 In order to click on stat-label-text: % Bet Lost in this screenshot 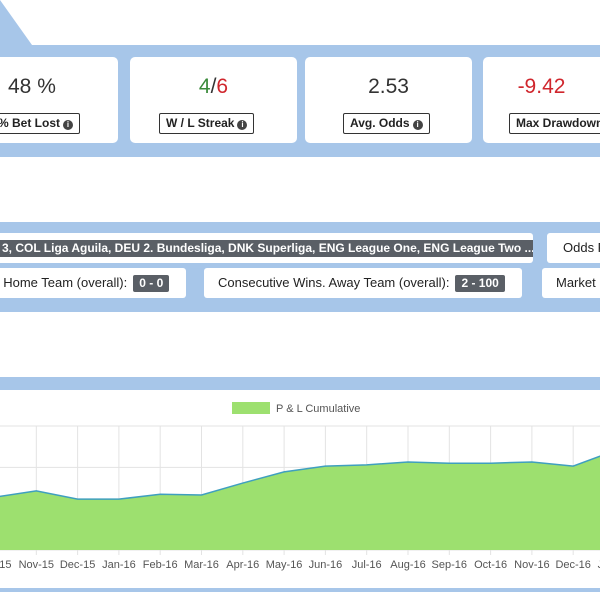, I will do `click(30, 123)`.